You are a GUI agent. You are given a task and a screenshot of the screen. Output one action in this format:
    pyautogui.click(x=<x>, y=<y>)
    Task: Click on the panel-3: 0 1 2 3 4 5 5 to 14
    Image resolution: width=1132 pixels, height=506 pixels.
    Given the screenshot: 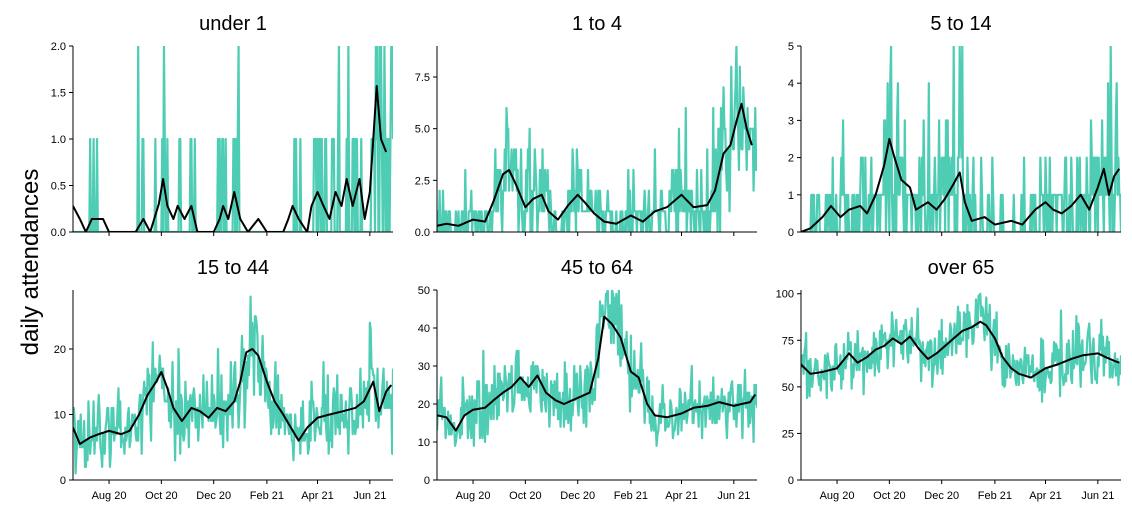 What is the action you would take?
    pyautogui.click(x=954, y=126)
    